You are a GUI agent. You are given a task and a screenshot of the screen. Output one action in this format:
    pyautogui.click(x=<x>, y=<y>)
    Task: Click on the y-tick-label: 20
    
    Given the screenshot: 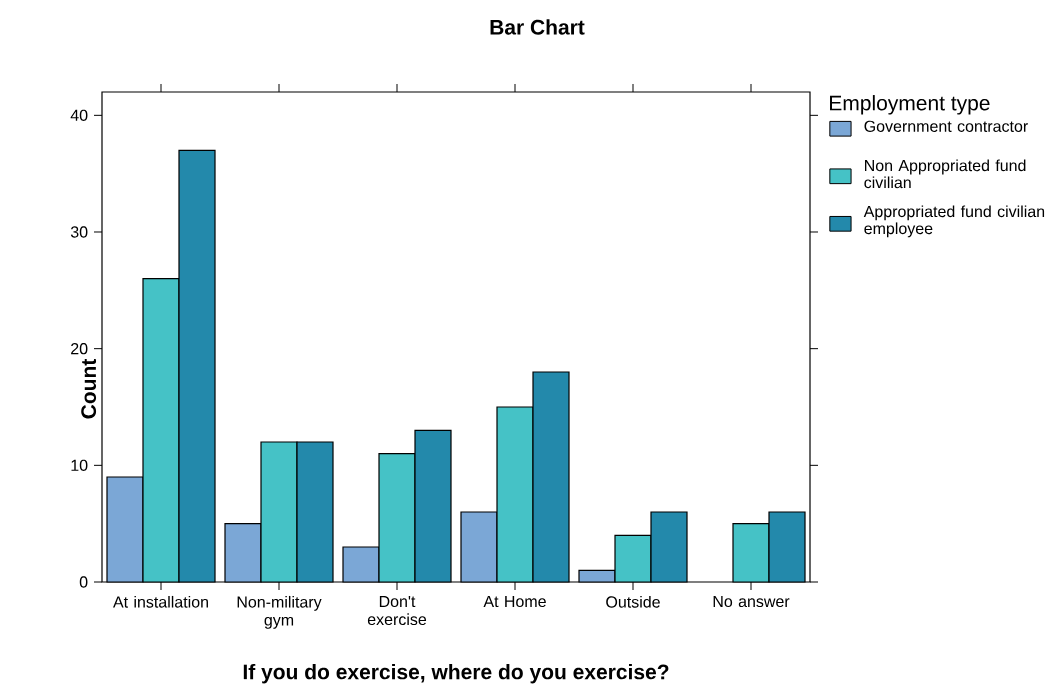 What is the action you would take?
    pyautogui.click(x=79, y=349)
    